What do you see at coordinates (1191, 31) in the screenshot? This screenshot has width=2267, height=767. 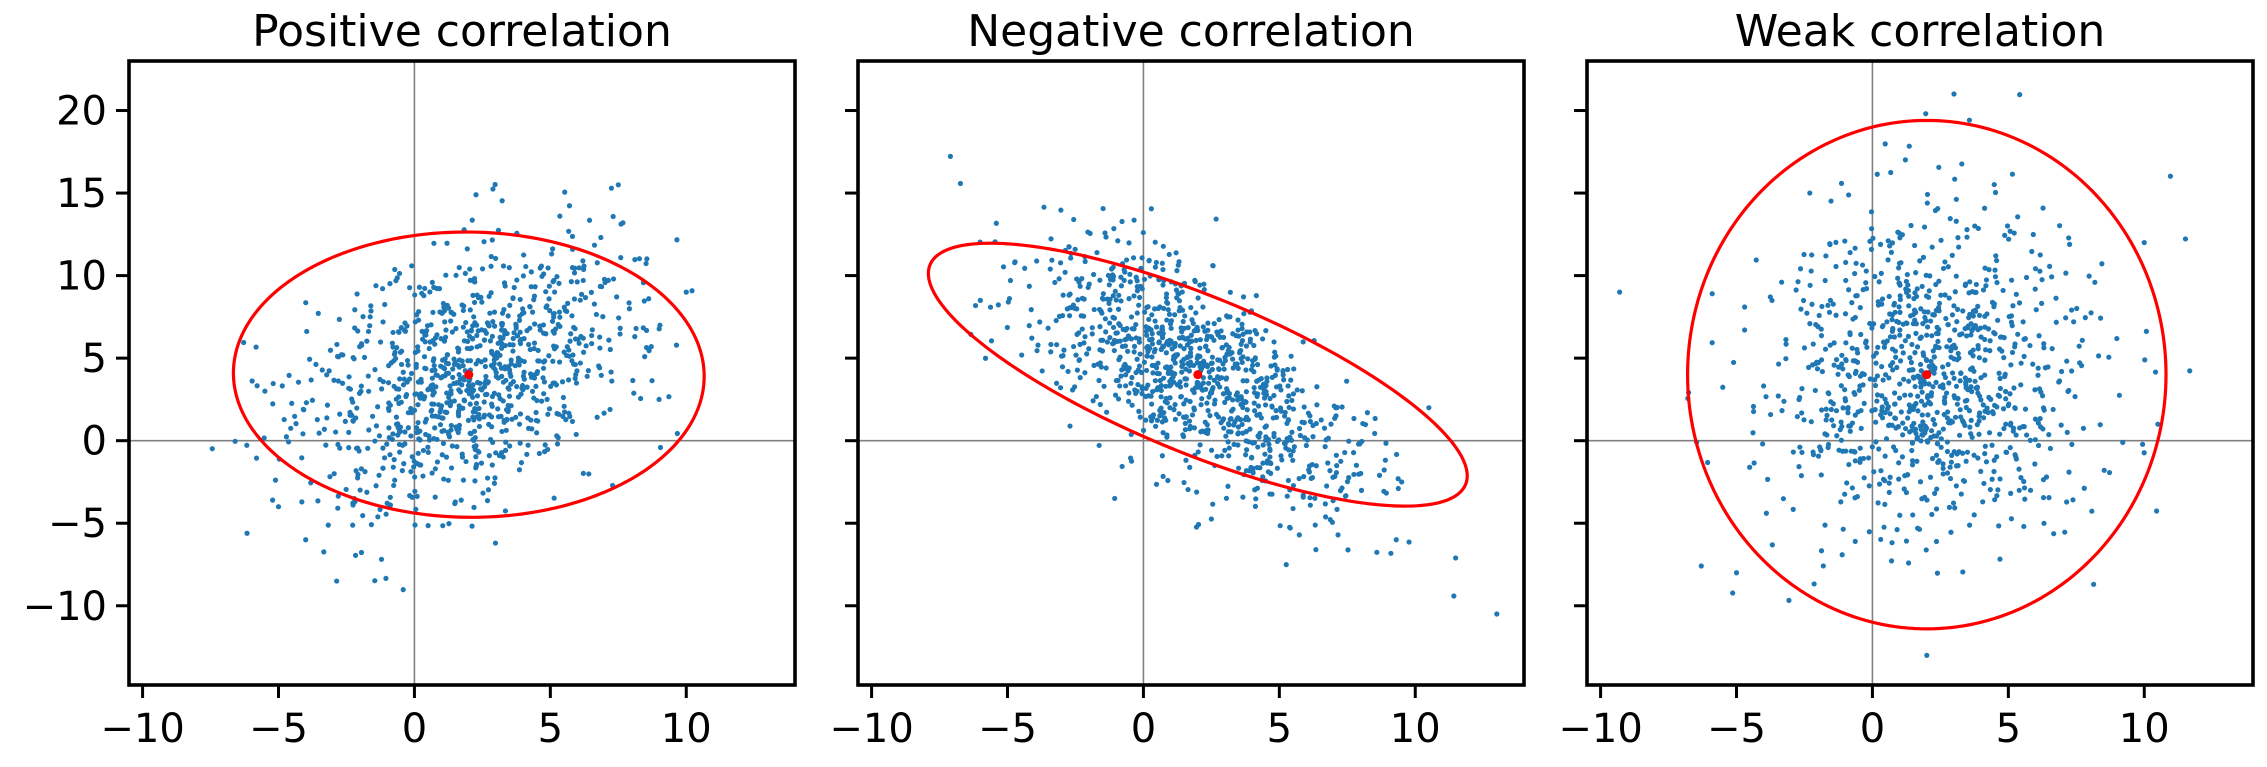 I see `chart-title: Negative correlation` at bounding box center [1191, 31].